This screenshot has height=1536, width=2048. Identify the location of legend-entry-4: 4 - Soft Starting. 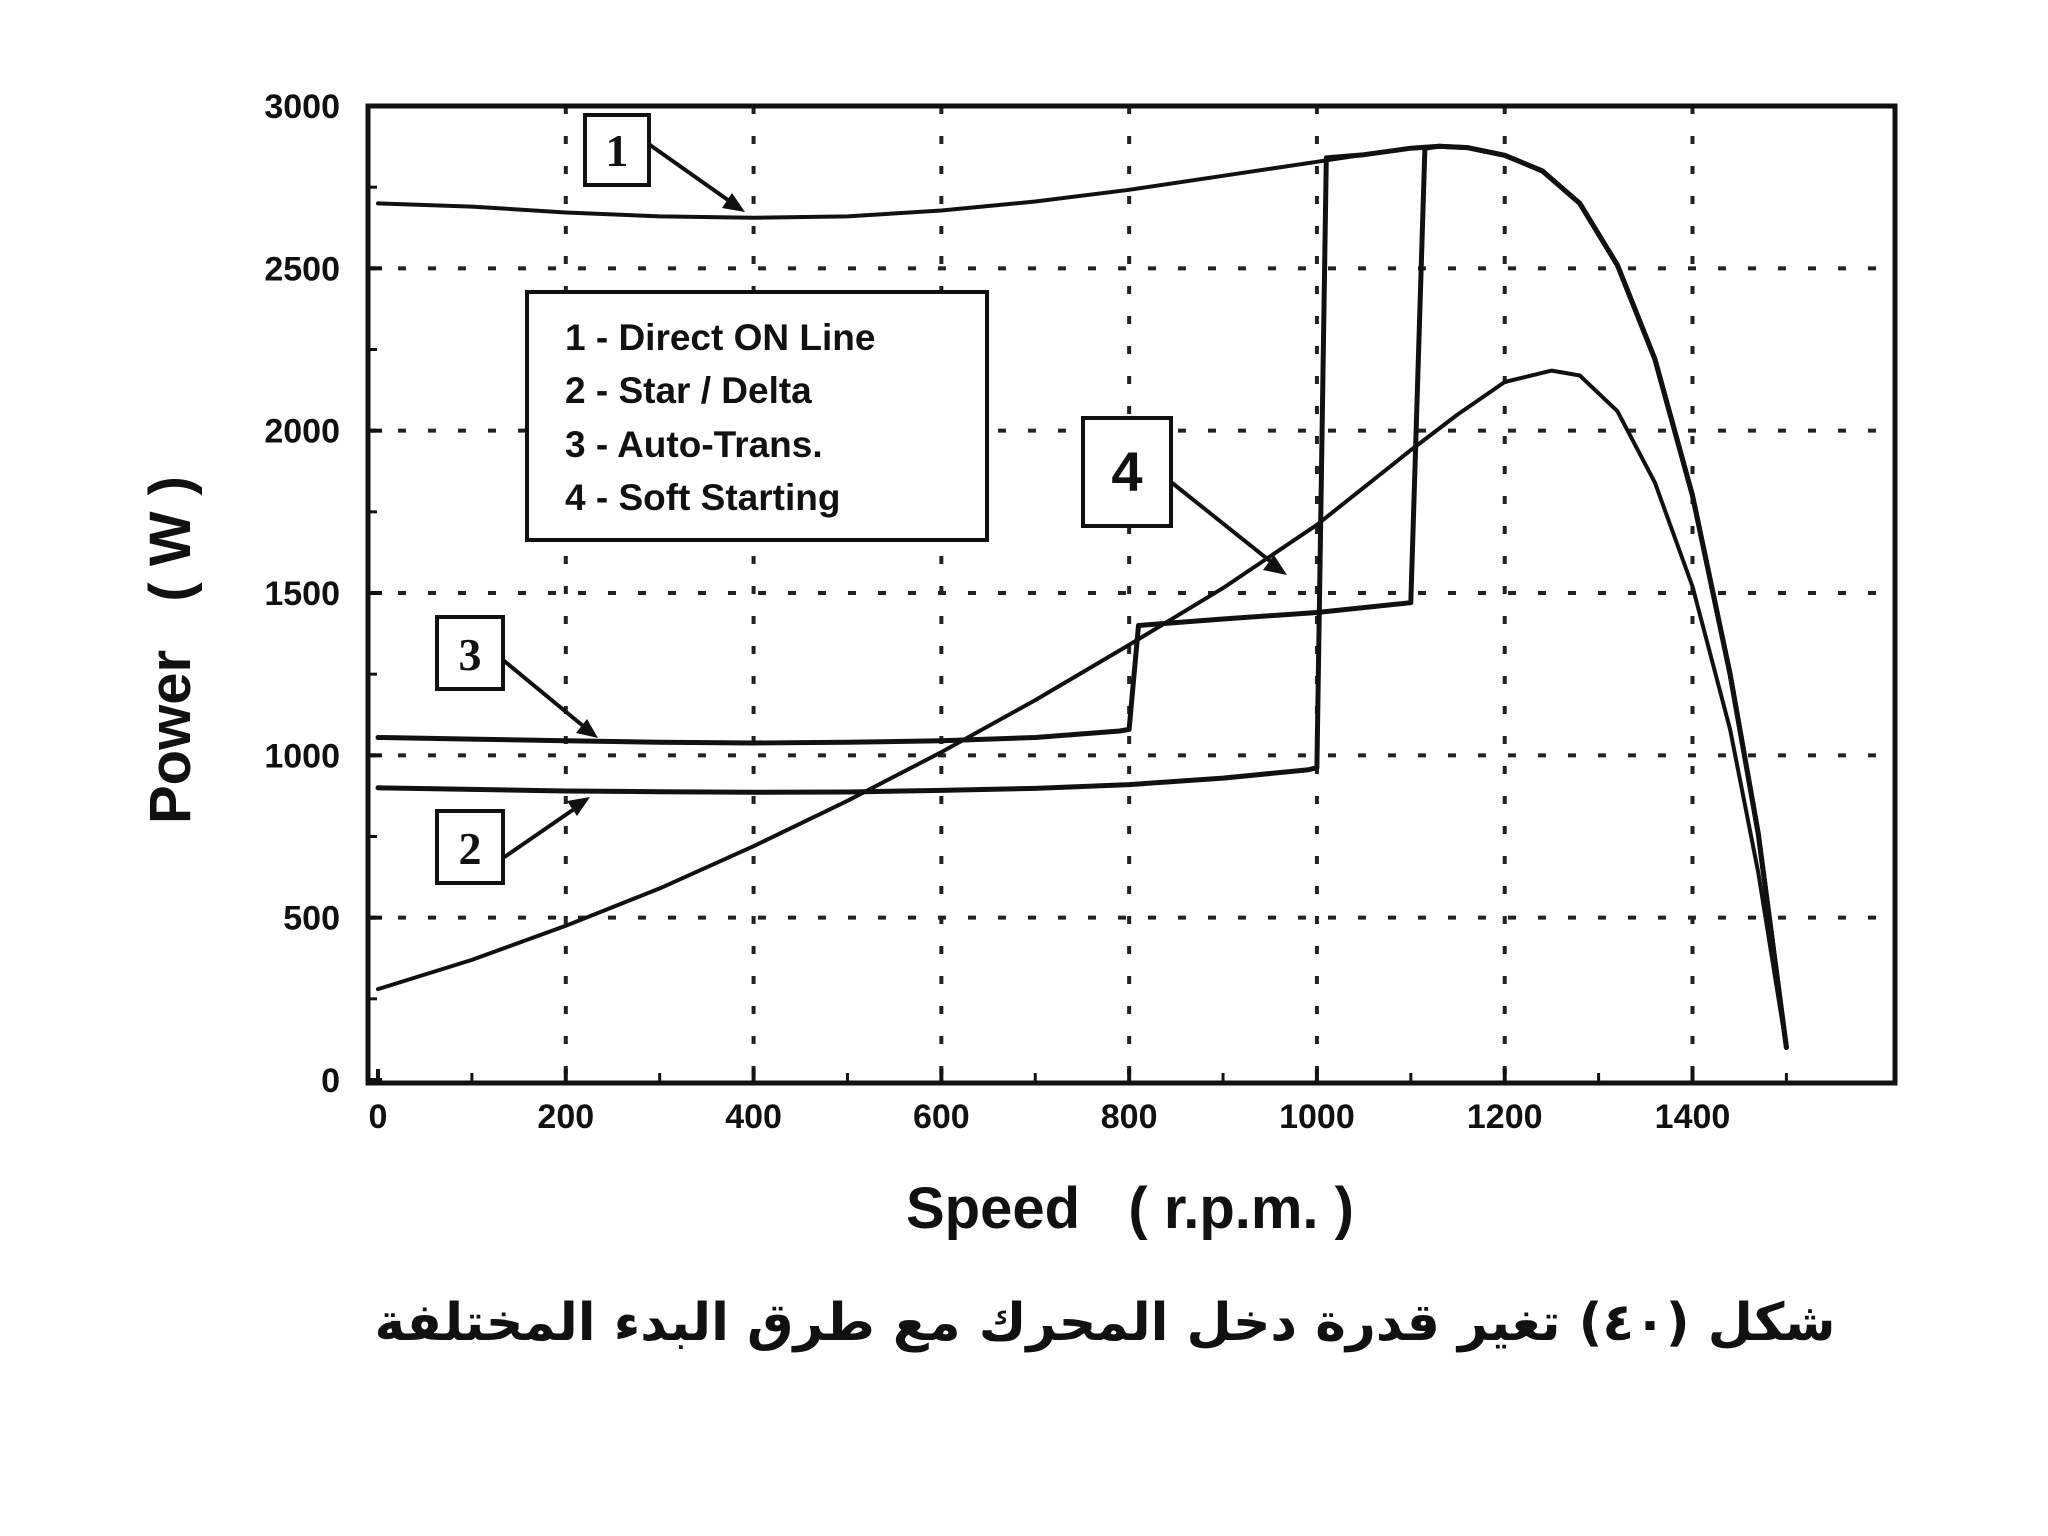
(702, 497).